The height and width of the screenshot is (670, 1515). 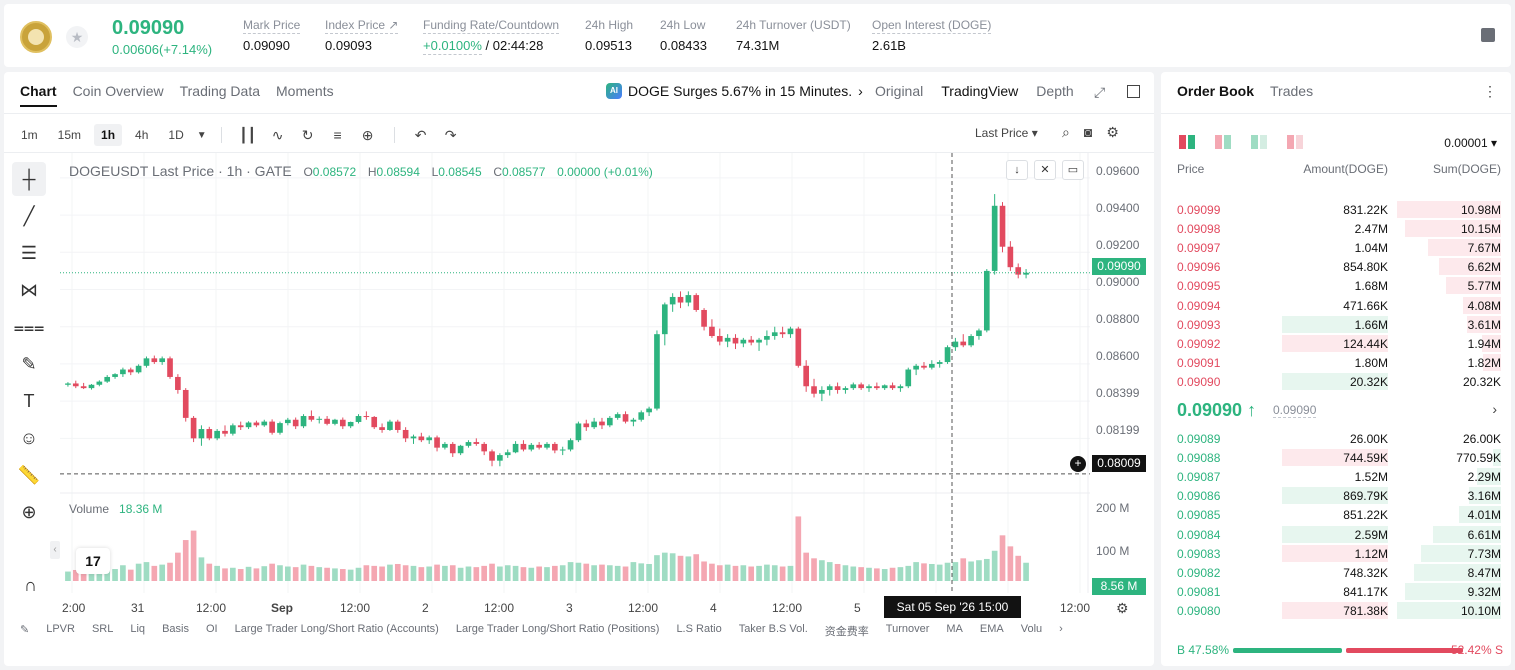 What do you see at coordinates (420, 134) in the screenshot?
I see `undo-icon: ↶` at bounding box center [420, 134].